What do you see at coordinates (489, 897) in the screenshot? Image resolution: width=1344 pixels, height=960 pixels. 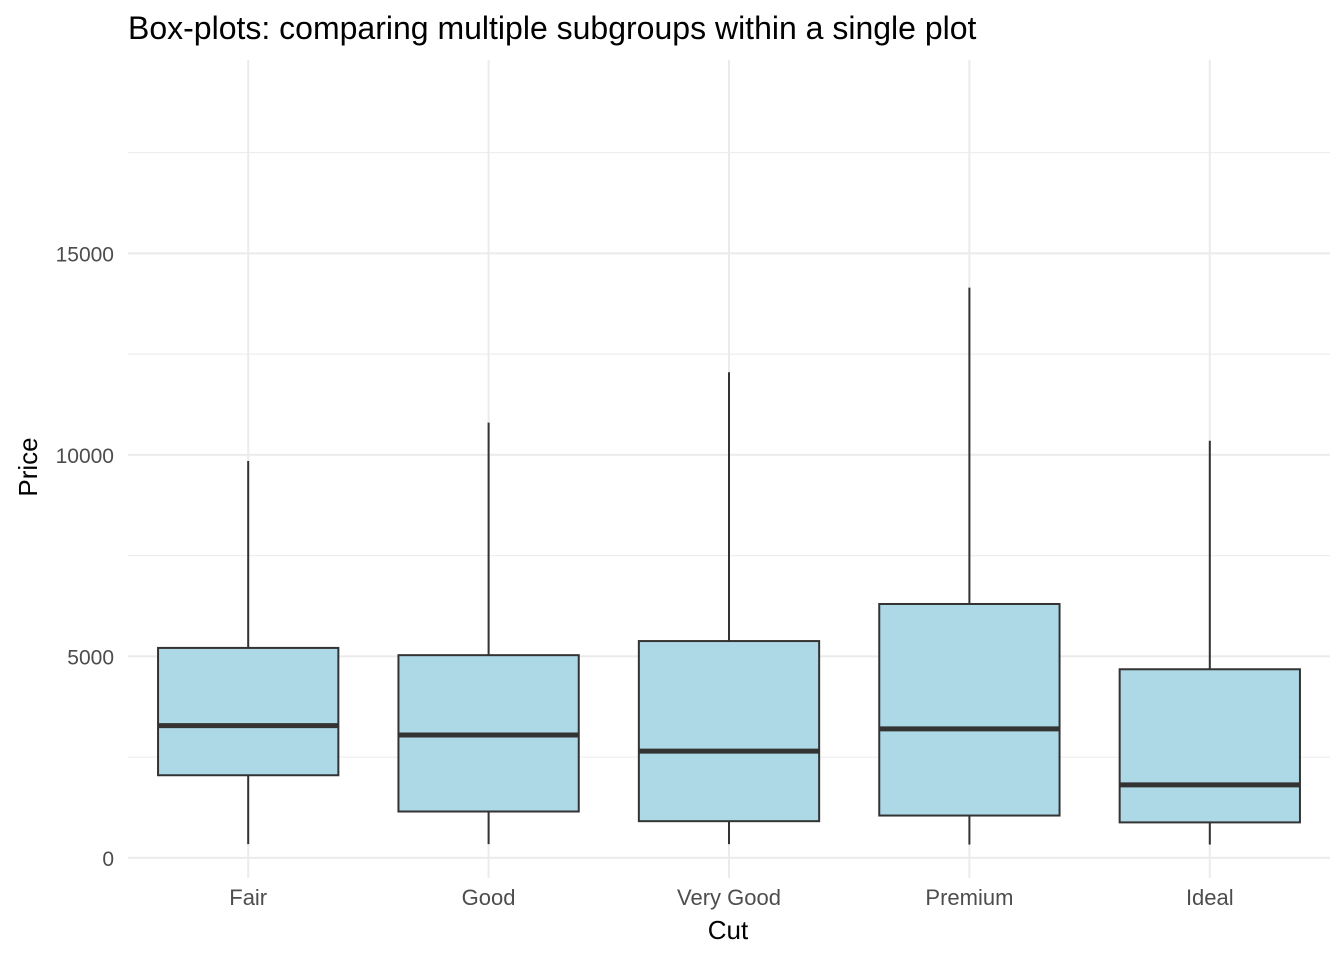 I see `x-tick-label: Good` at bounding box center [489, 897].